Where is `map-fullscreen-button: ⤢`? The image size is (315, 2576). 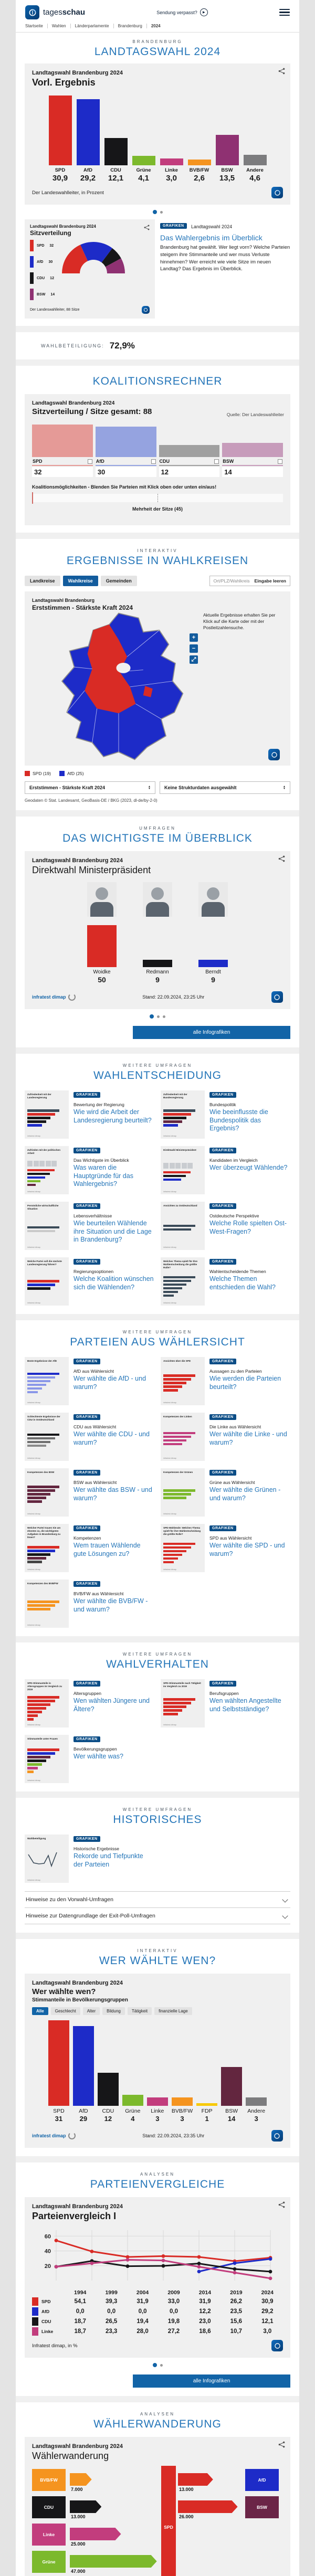
map-fullscreen-button: ⤢ is located at coordinates (194, 659).